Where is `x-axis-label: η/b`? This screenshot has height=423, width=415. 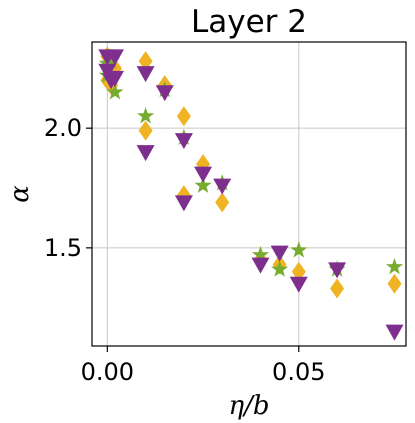
x-axis-label: η/b is located at coordinates (249, 406).